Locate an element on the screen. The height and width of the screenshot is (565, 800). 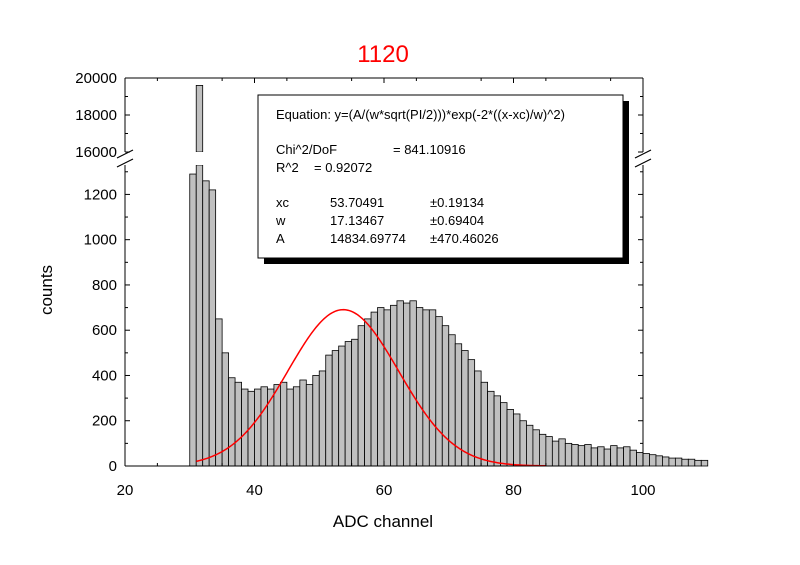
fit-r2-value: = 0.92072 is located at coordinates (343, 167).